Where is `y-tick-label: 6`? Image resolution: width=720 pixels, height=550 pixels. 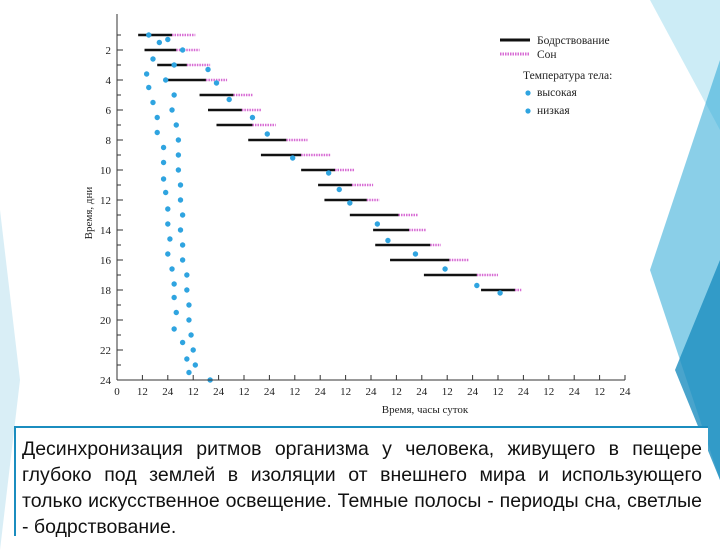
y-tick-label: 6 is located at coordinates (109, 111).